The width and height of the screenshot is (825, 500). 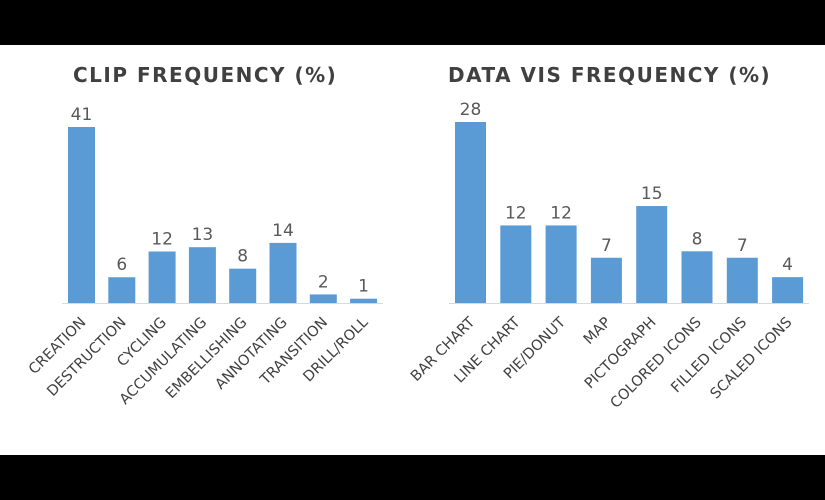 What do you see at coordinates (283, 231) in the screenshot?
I see `data-label: 14` at bounding box center [283, 231].